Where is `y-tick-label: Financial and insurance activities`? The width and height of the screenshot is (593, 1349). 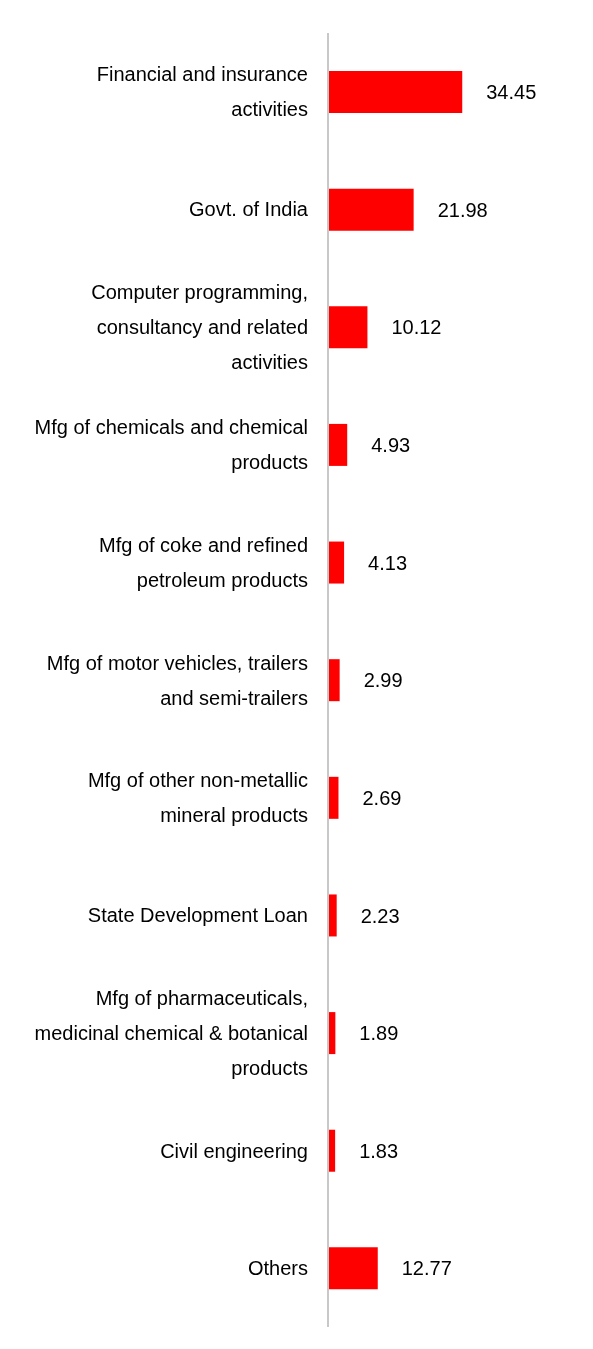
y-tick-label: Financial and insurance activities is located at coordinates (202, 92).